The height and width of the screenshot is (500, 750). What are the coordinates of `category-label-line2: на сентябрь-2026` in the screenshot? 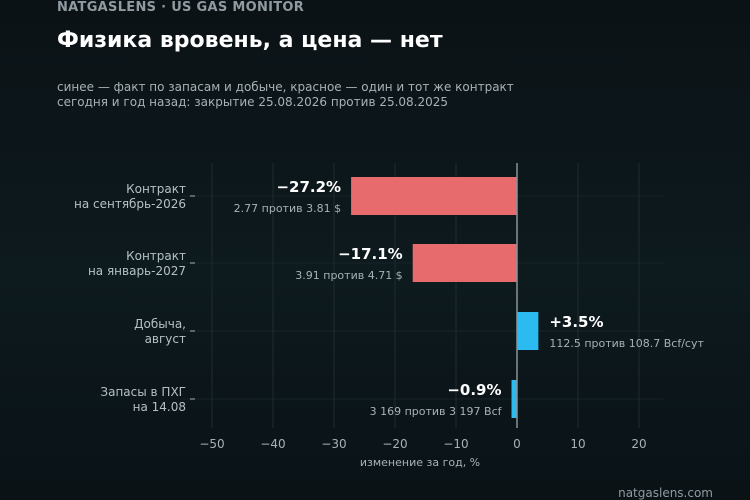 It's located at (130, 204).